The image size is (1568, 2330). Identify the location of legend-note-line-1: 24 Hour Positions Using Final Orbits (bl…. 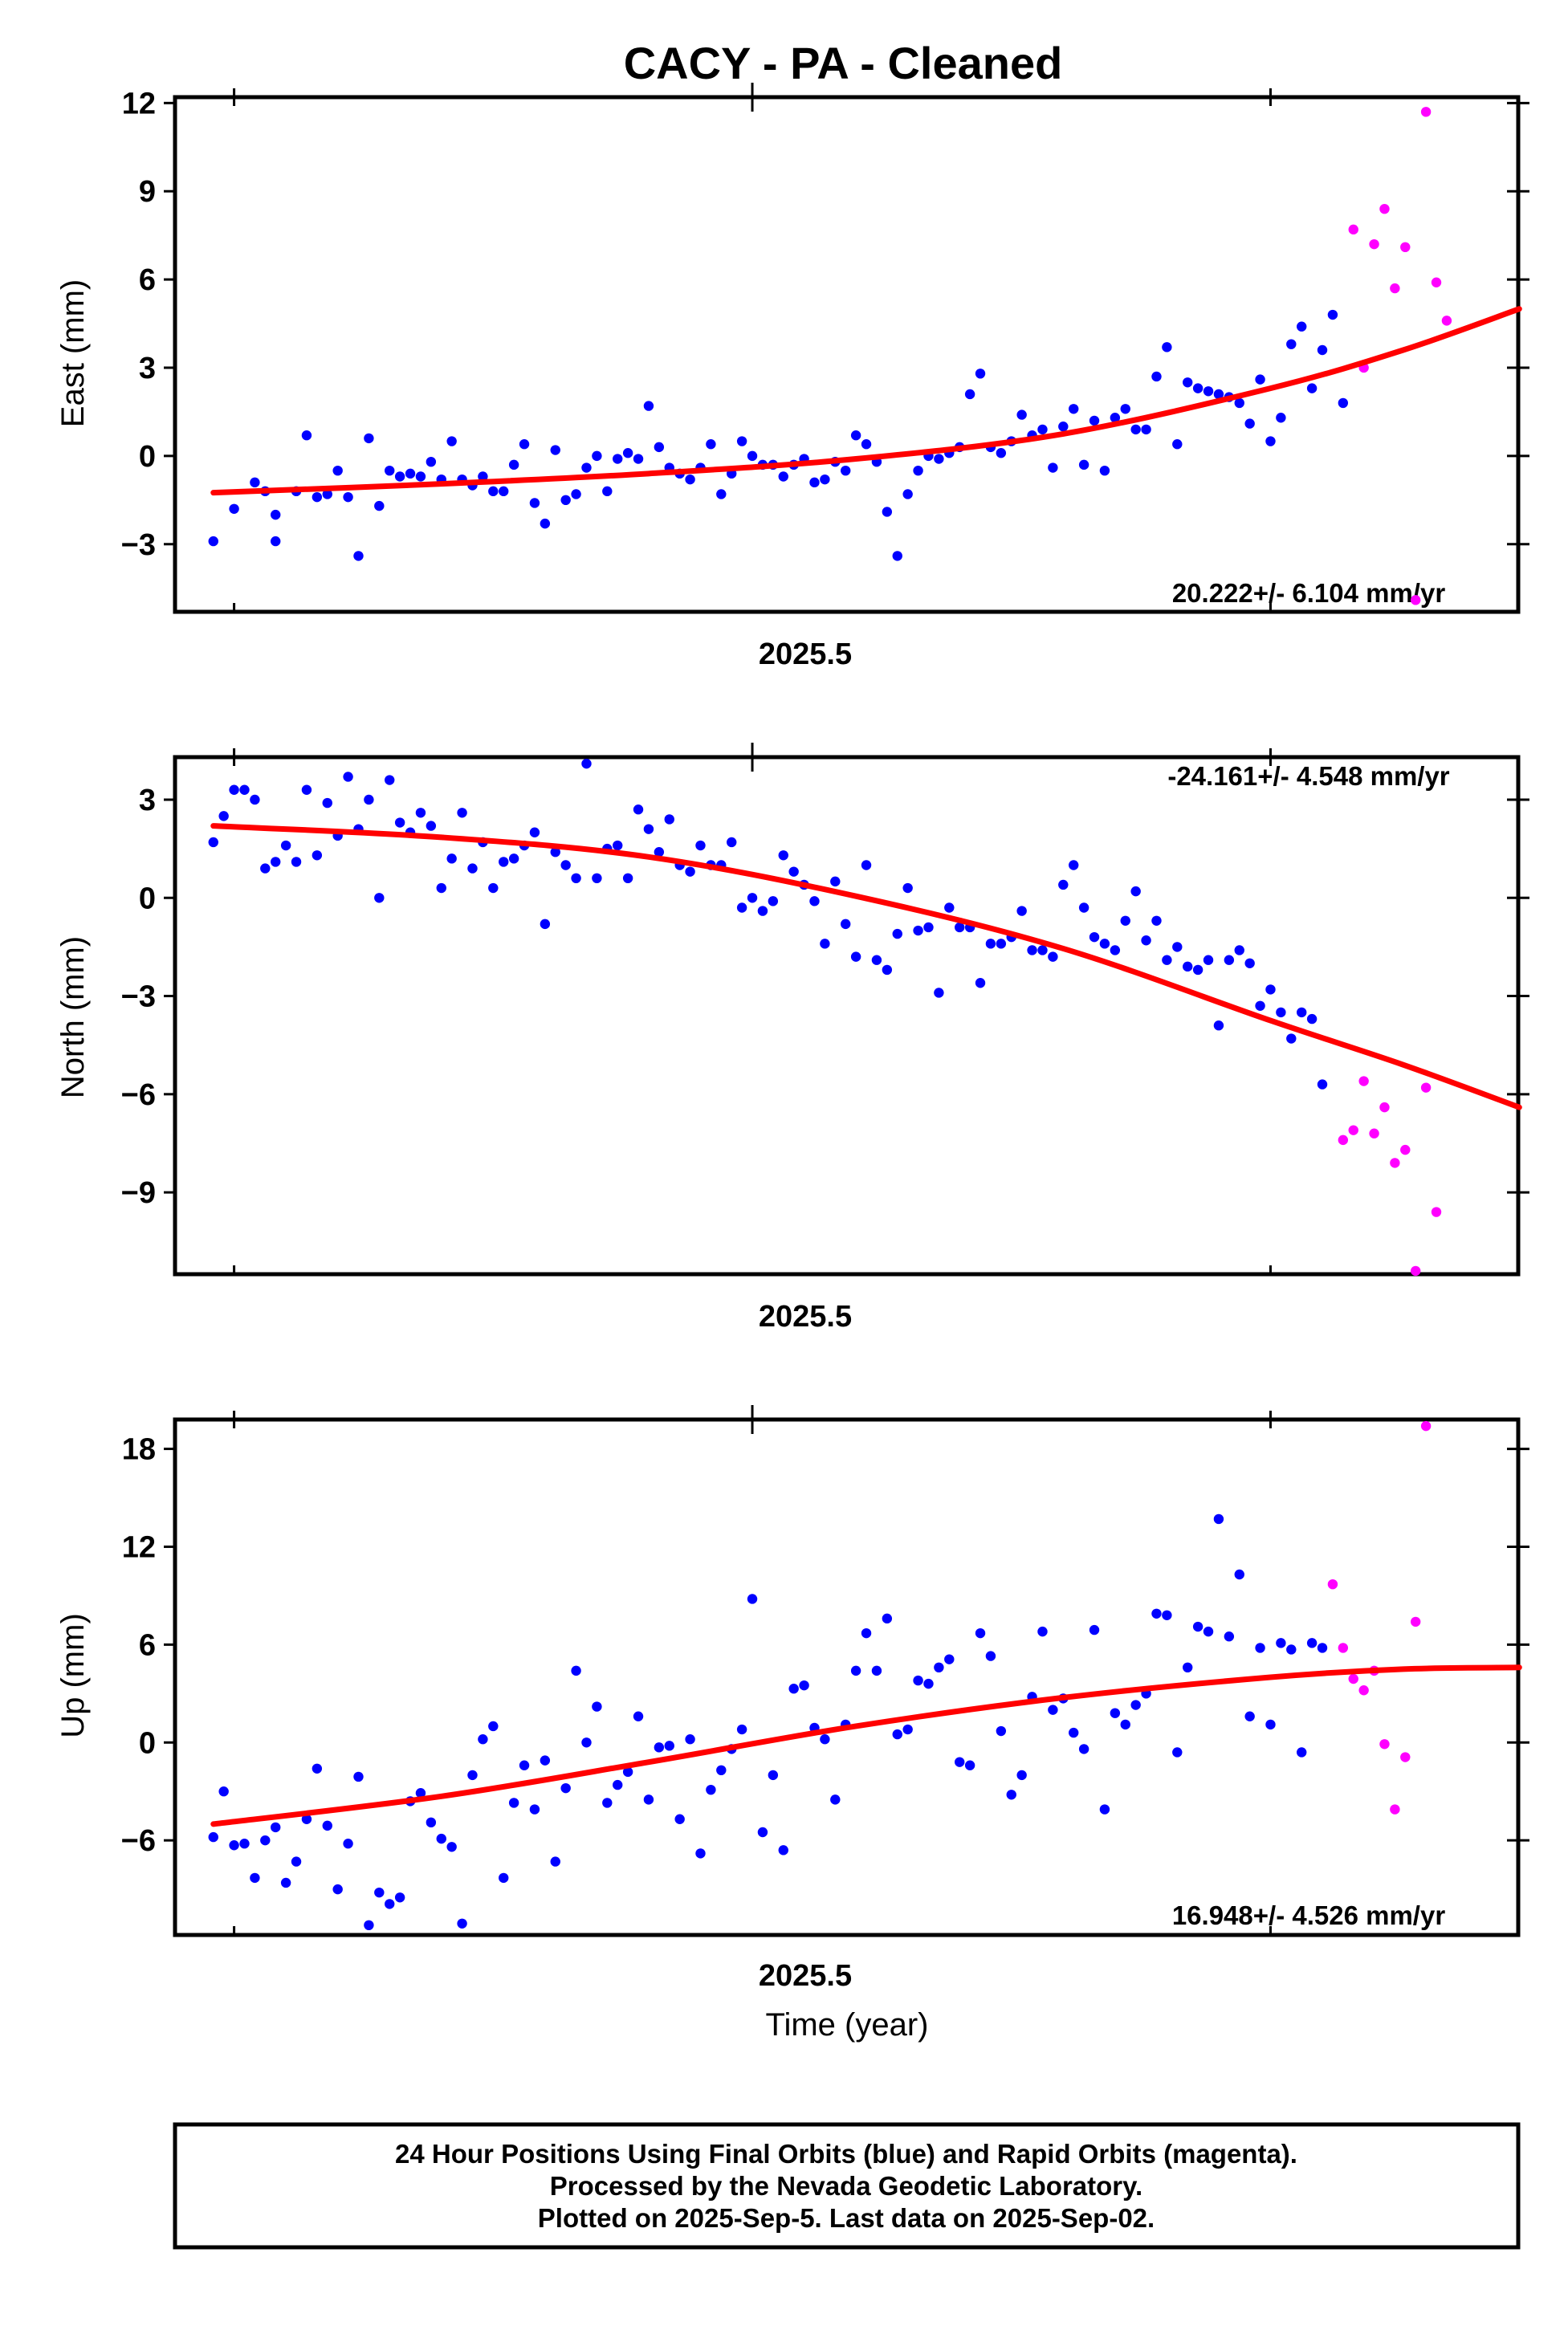
(846, 2154).